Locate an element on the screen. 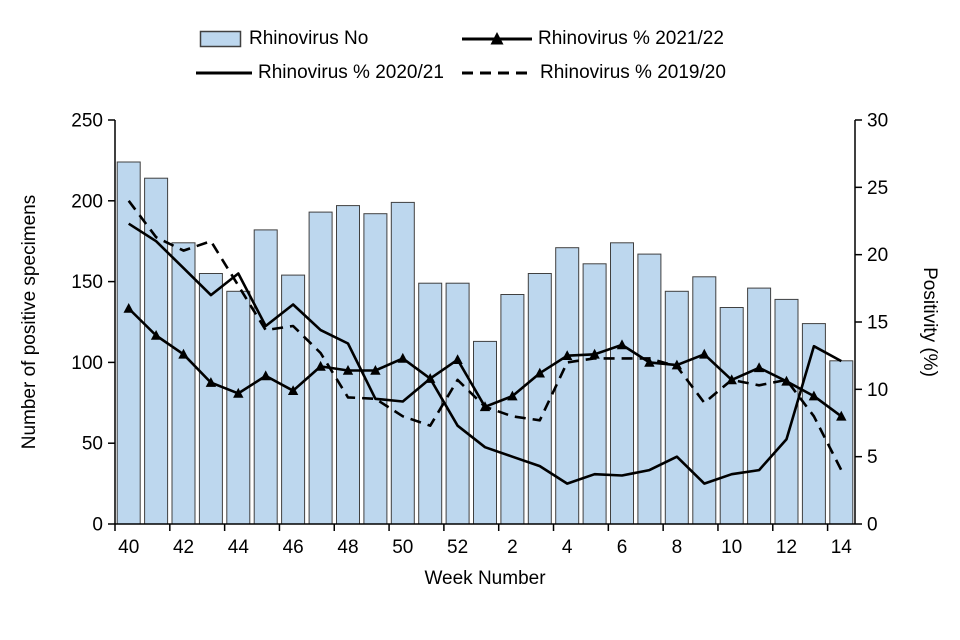 Image resolution: width=960 pixels, height=640 pixels. right-axis-tick-label: 25 is located at coordinates (877, 188).